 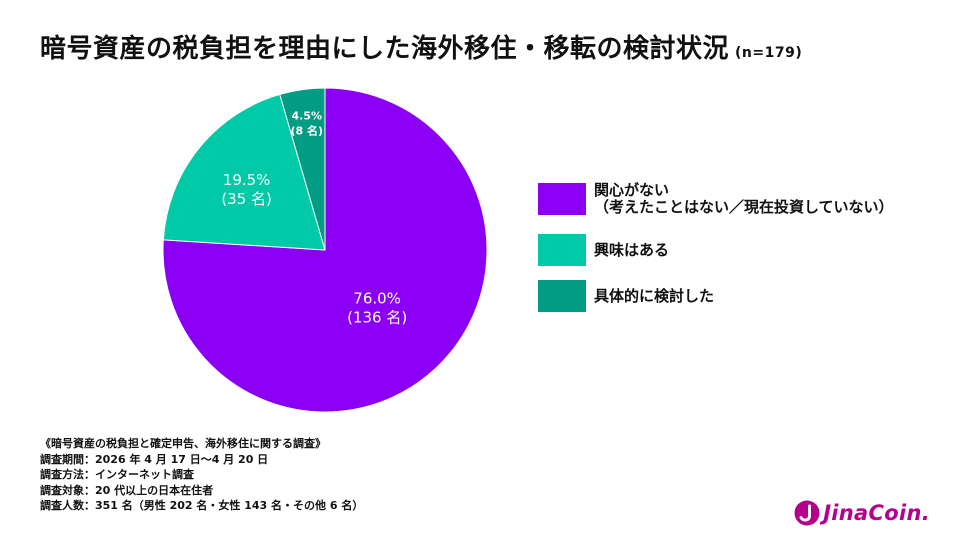 What do you see at coordinates (306, 131) in the screenshot?
I see `slice-count-label: (8 名)` at bounding box center [306, 131].